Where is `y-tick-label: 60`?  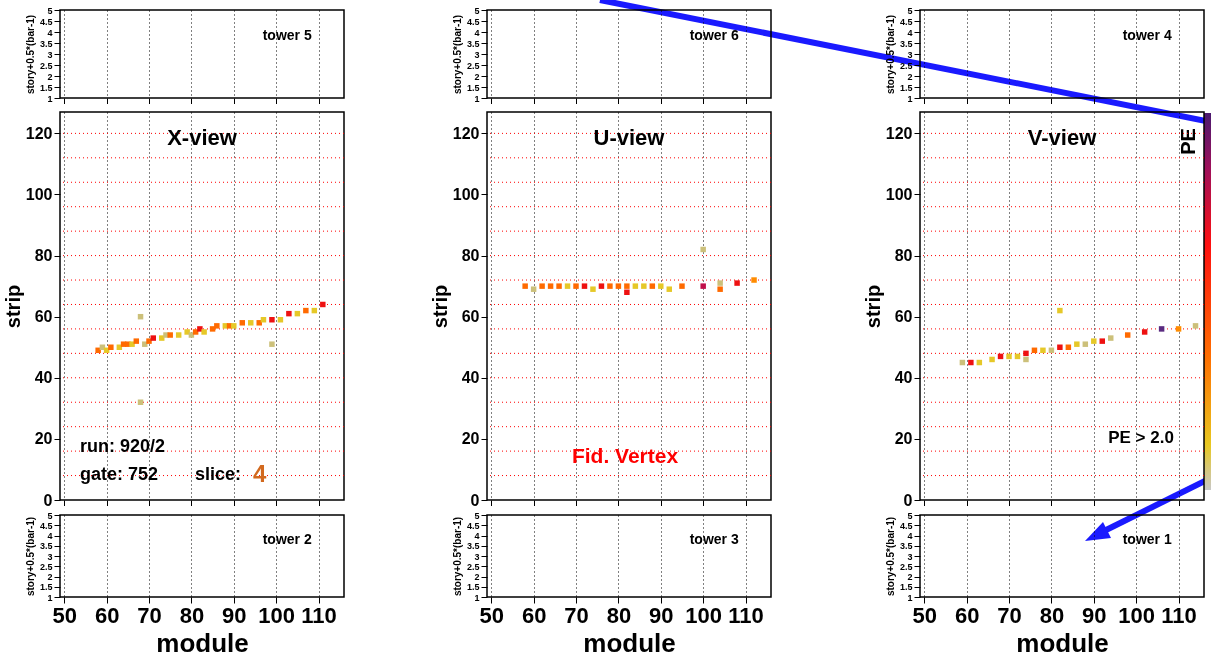 y-tick-label: 60 is located at coordinates (470, 317).